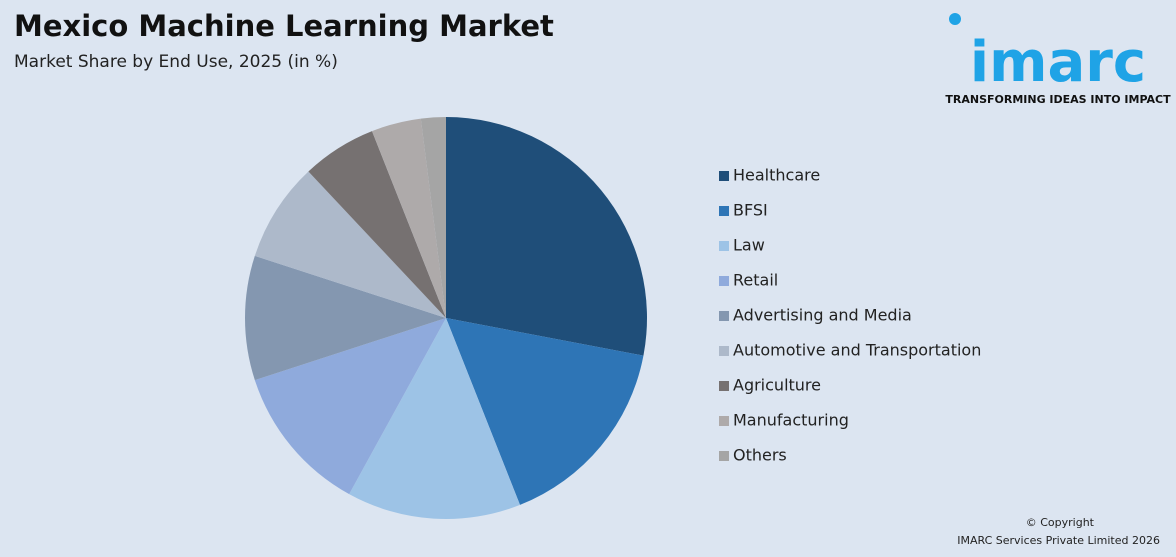  Describe the element at coordinates (791, 420) in the screenshot. I see `legend-label: Manufacturing` at that location.